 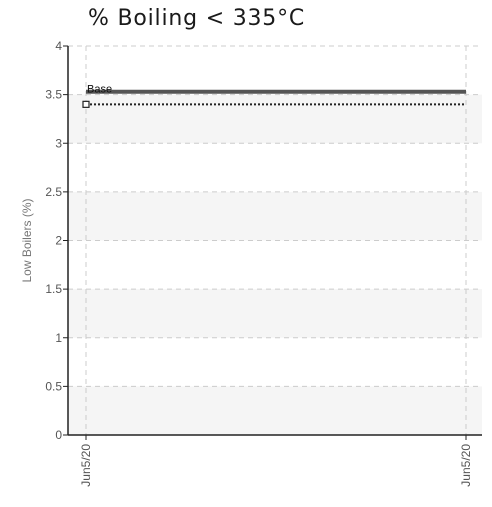 What do you see at coordinates (86, 104) in the screenshot?
I see `series-marker` at bounding box center [86, 104].